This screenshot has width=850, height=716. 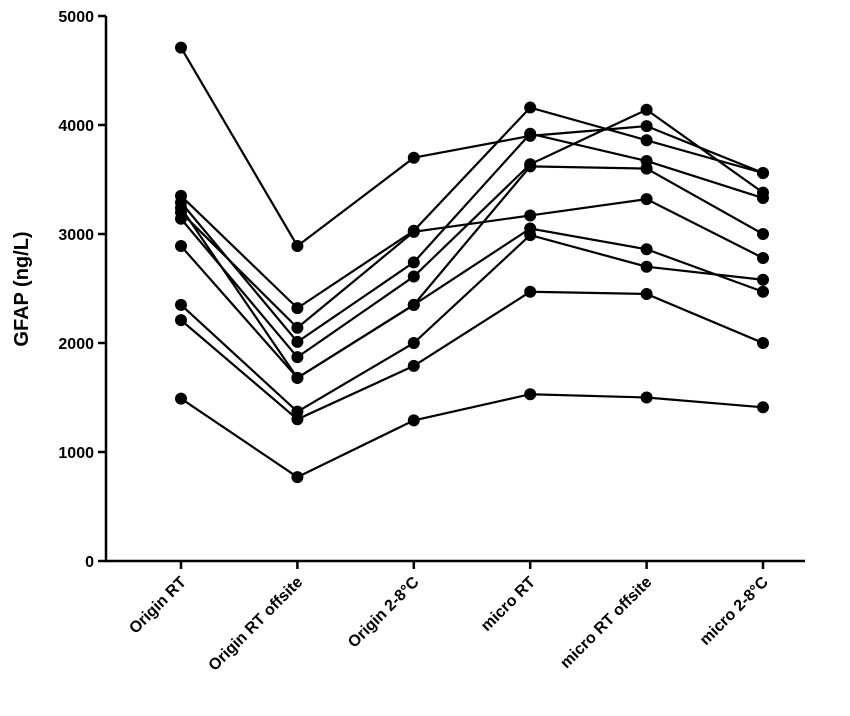 I want to click on y-axis-label: GFAP (ng/L), so click(x=22, y=288).